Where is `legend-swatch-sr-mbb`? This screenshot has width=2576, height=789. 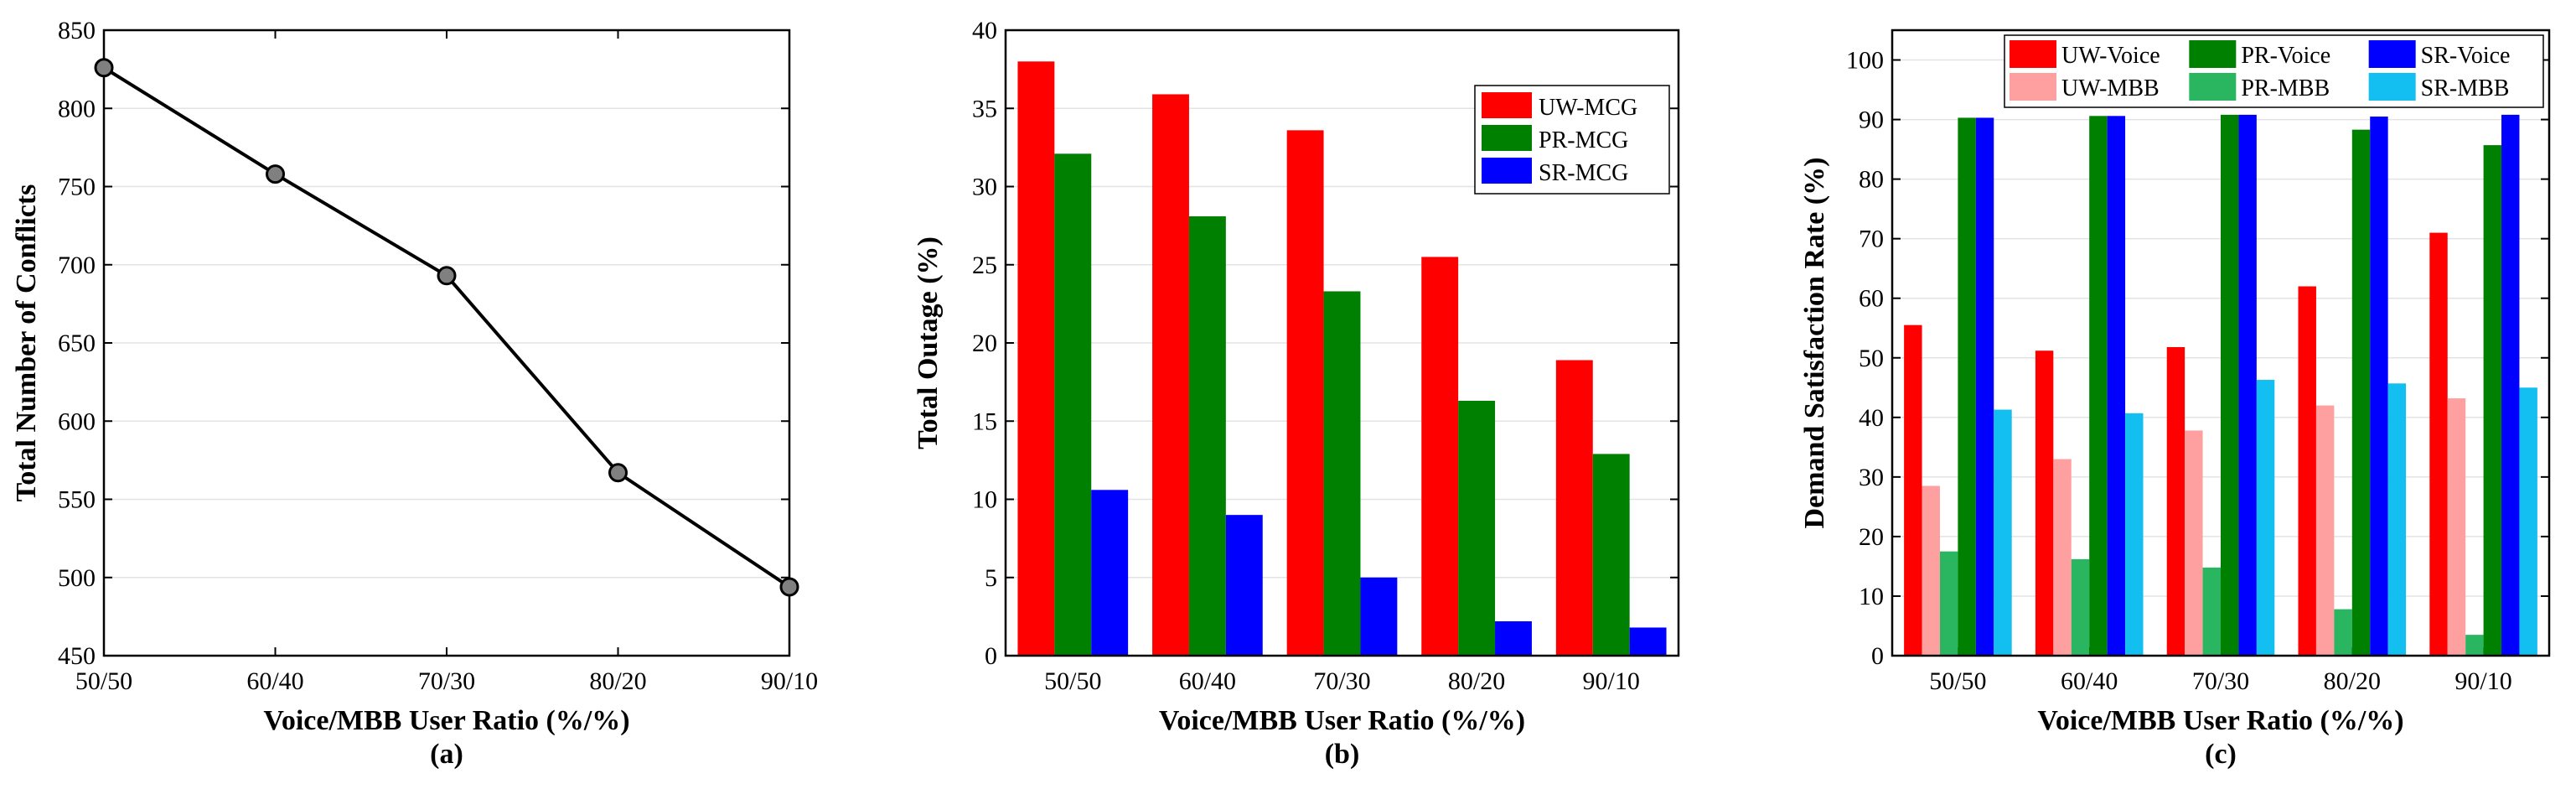
legend-swatch-sr-mbb is located at coordinates (2392, 87).